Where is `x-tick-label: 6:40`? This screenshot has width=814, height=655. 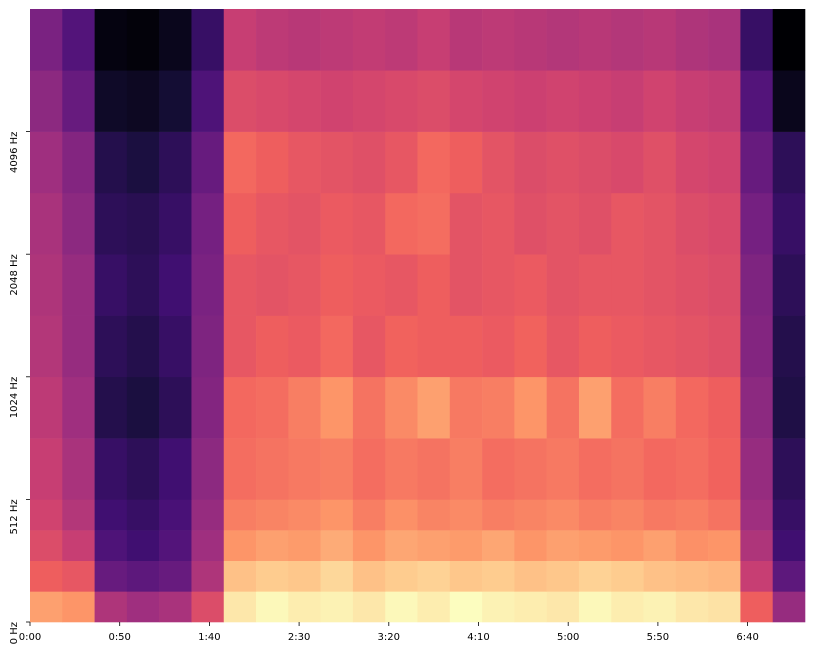 x-tick-label: 6:40 is located at coordinates (747, 637).